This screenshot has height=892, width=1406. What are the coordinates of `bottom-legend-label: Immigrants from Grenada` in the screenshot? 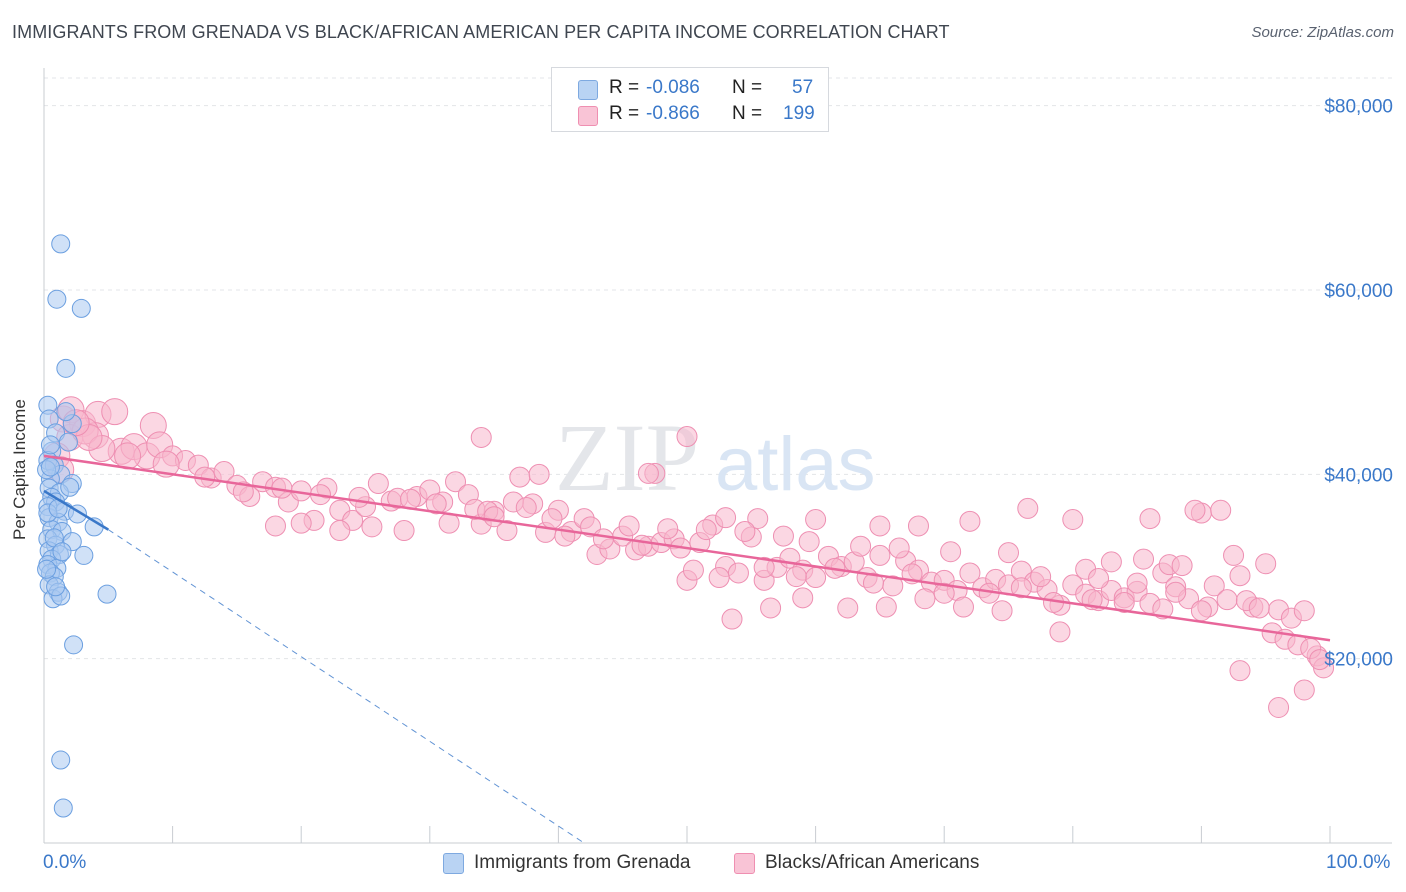 It's located at (582, 862).